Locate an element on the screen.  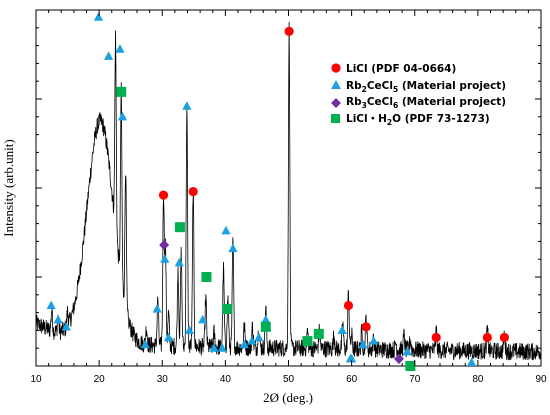
x-tick-label: 60 is located at coordinates (352, 379).